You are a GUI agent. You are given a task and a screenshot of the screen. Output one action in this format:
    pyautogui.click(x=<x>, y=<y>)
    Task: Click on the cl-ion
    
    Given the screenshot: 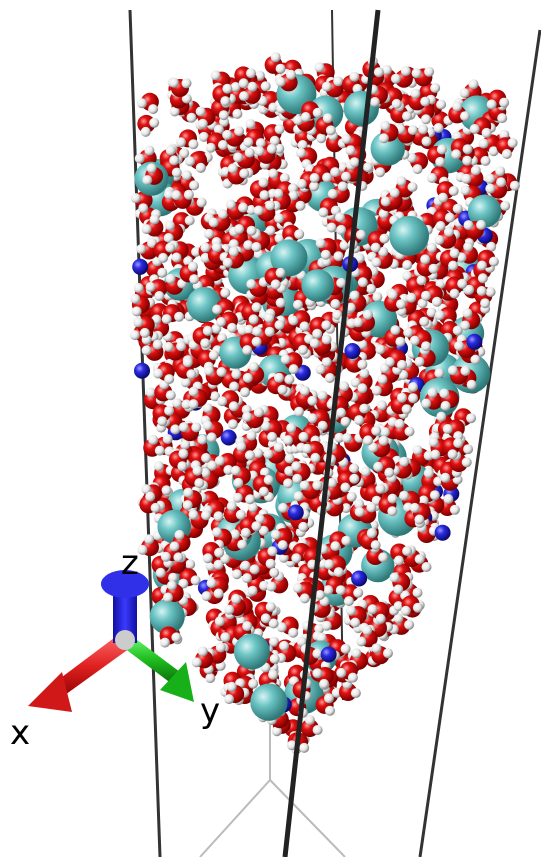 What is the action you would take?
    pyautogui.click(x=204, y=305)
    